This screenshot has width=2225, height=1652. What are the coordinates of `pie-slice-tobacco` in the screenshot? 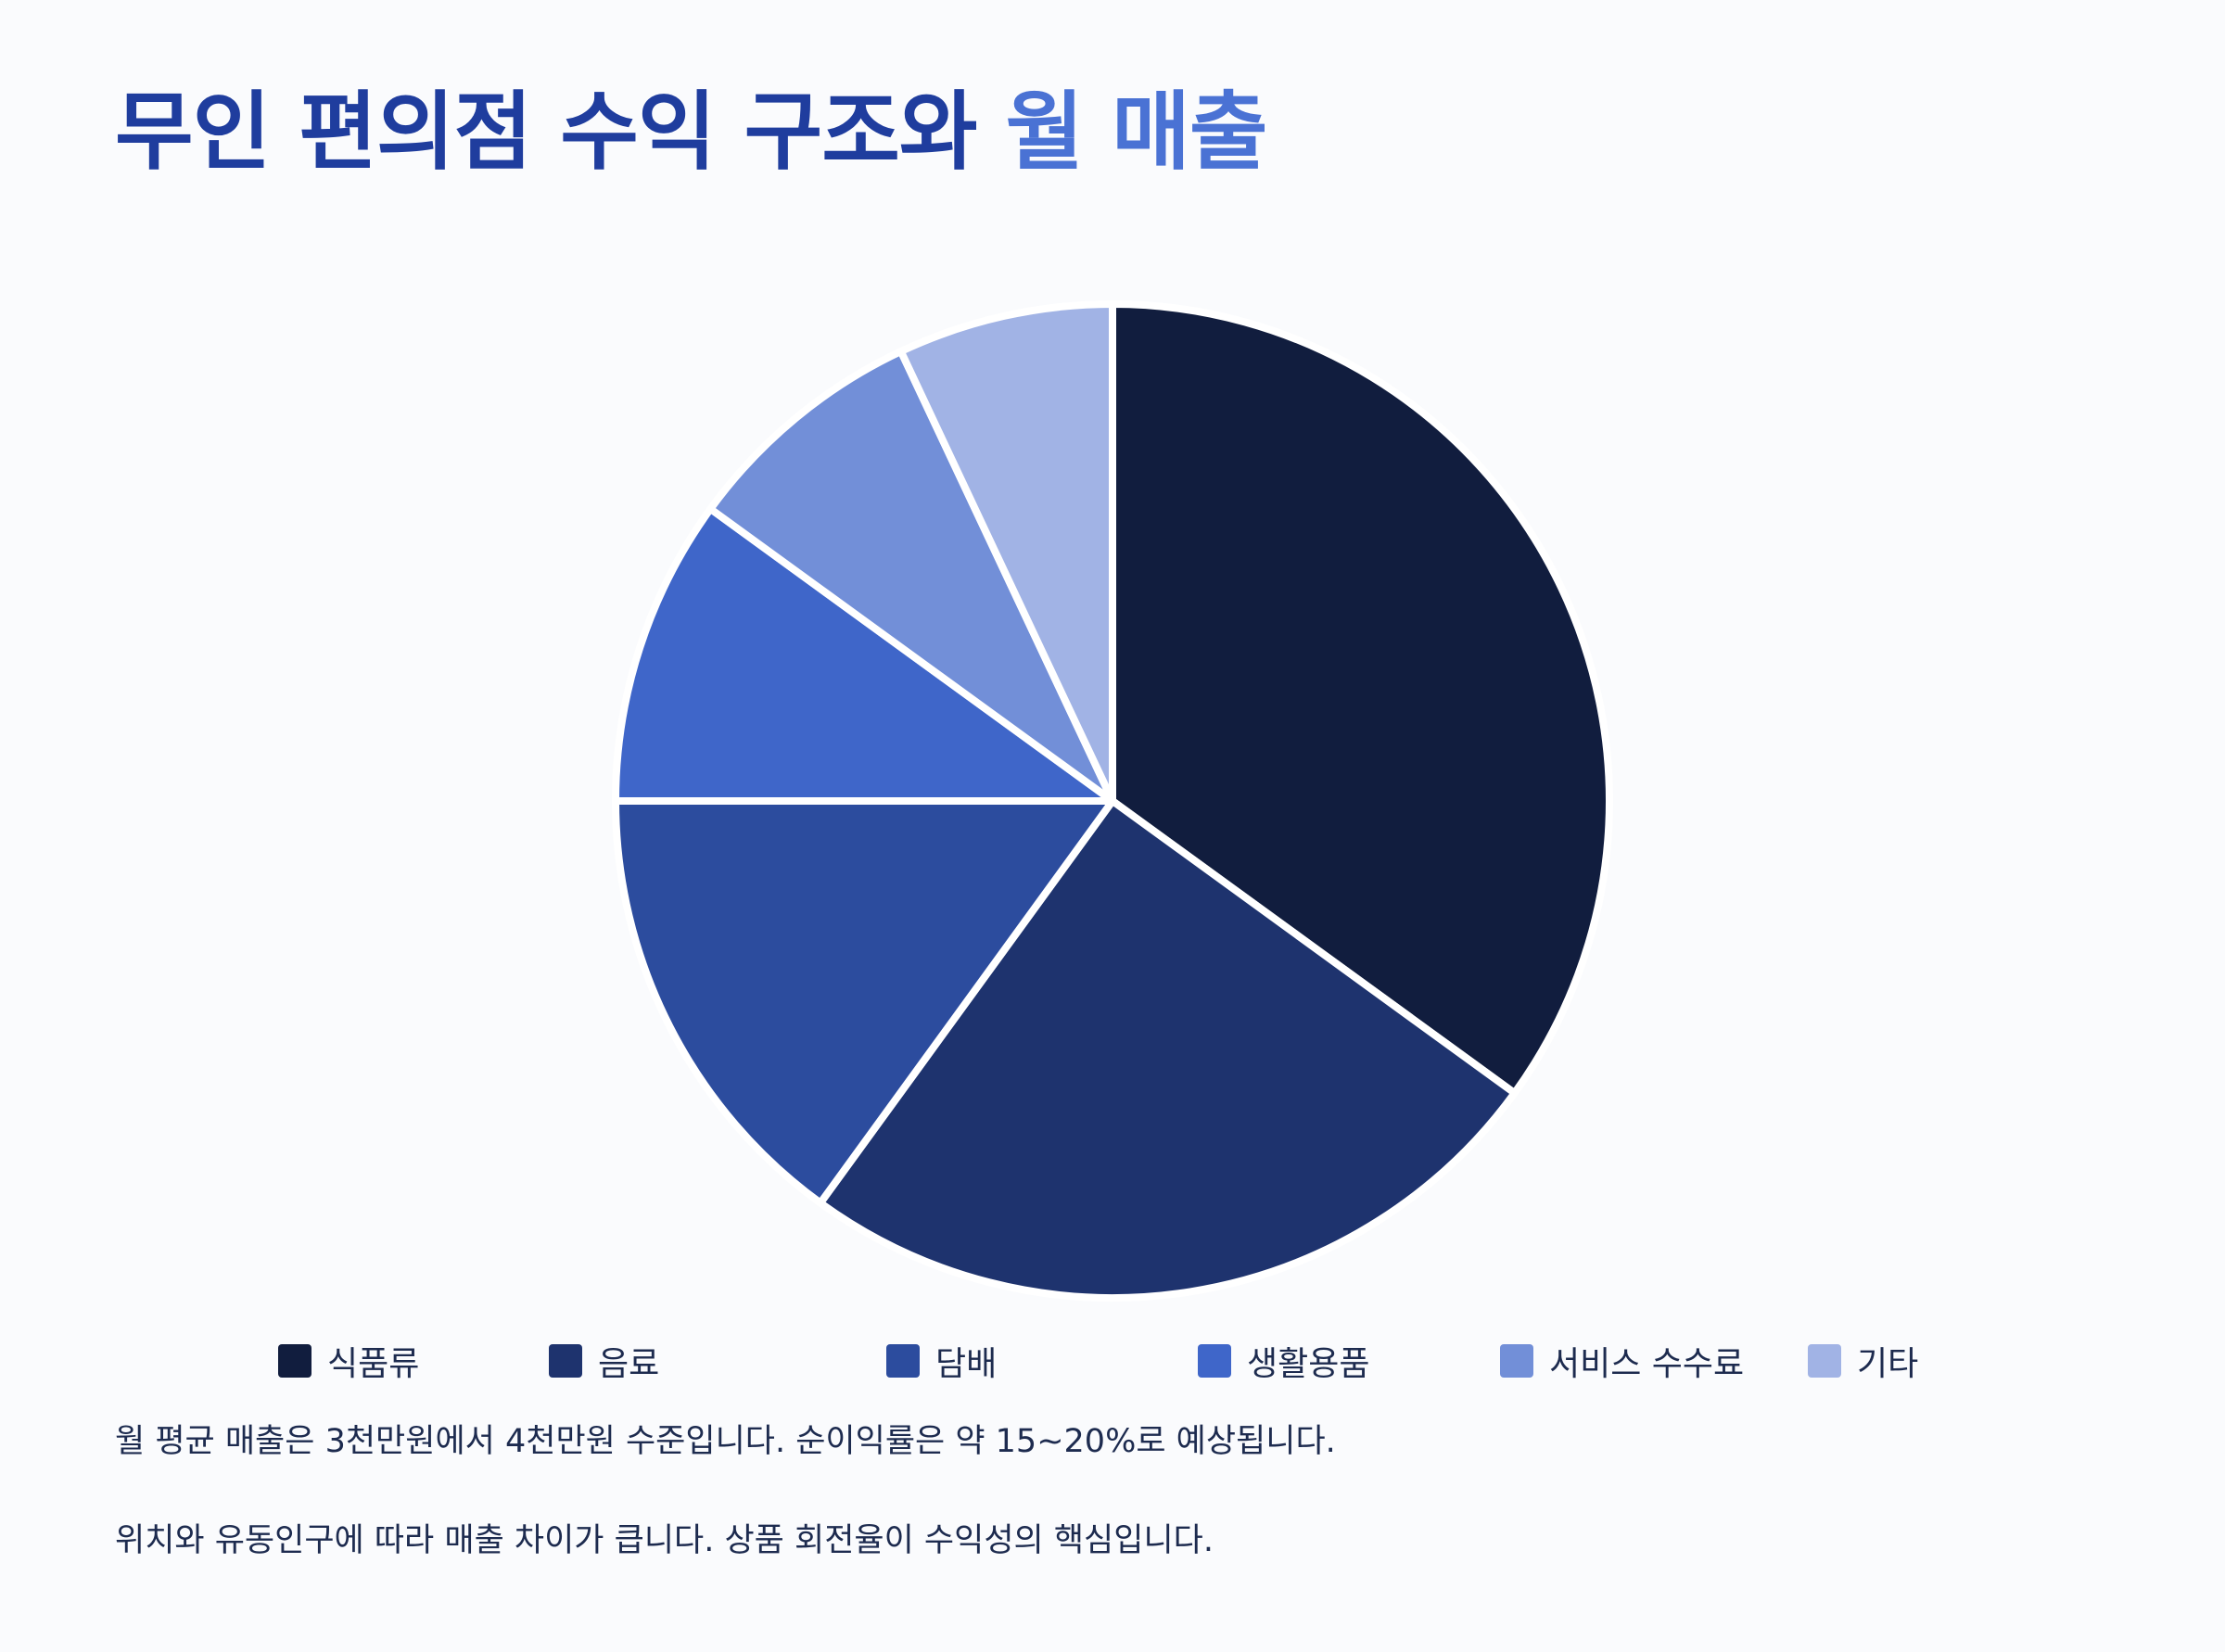 It's located at (864, 1002).